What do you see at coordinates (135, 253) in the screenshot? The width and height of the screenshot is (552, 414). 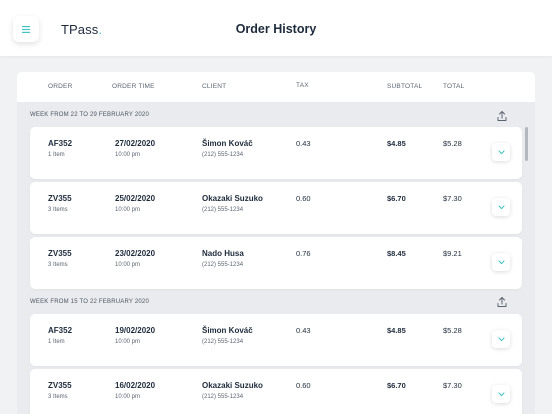 I see `order-date: 23/02/2020` at bounding box center [135, 253].